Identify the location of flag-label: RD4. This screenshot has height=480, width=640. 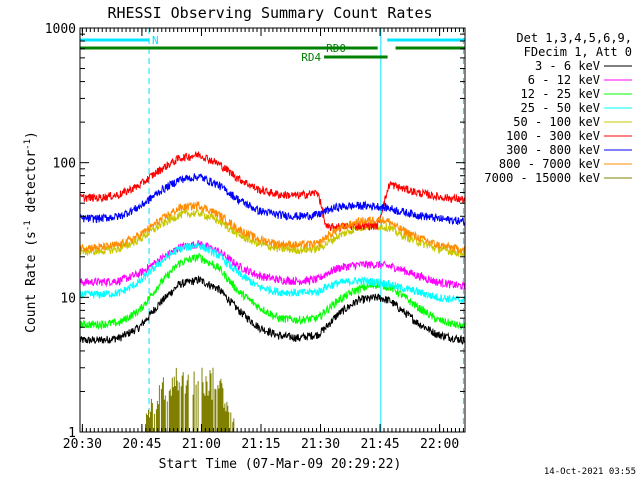
(311, 57).